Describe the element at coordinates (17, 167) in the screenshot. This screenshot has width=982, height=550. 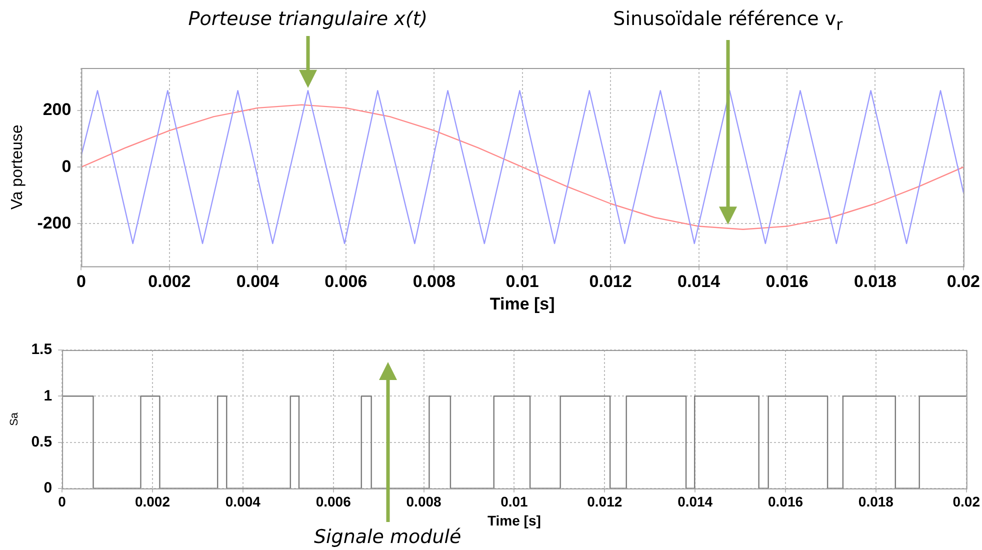
I see `y-axis-title: Va porteuse` at that location.